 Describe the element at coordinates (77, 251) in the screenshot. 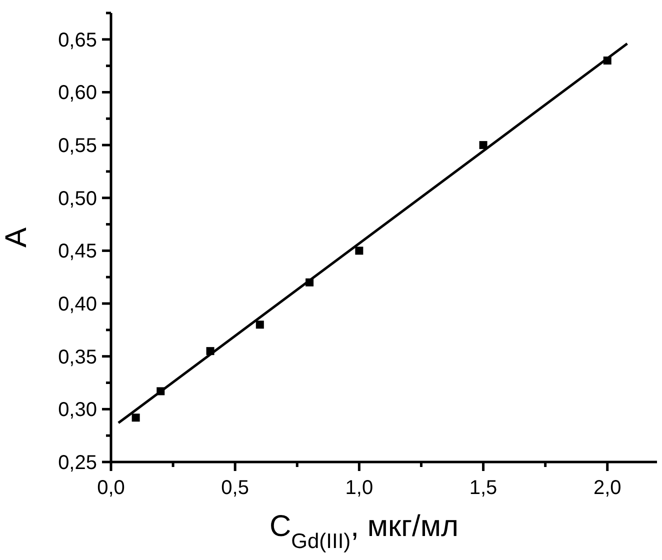

I see `y-tick-label: 0,45` at that location.